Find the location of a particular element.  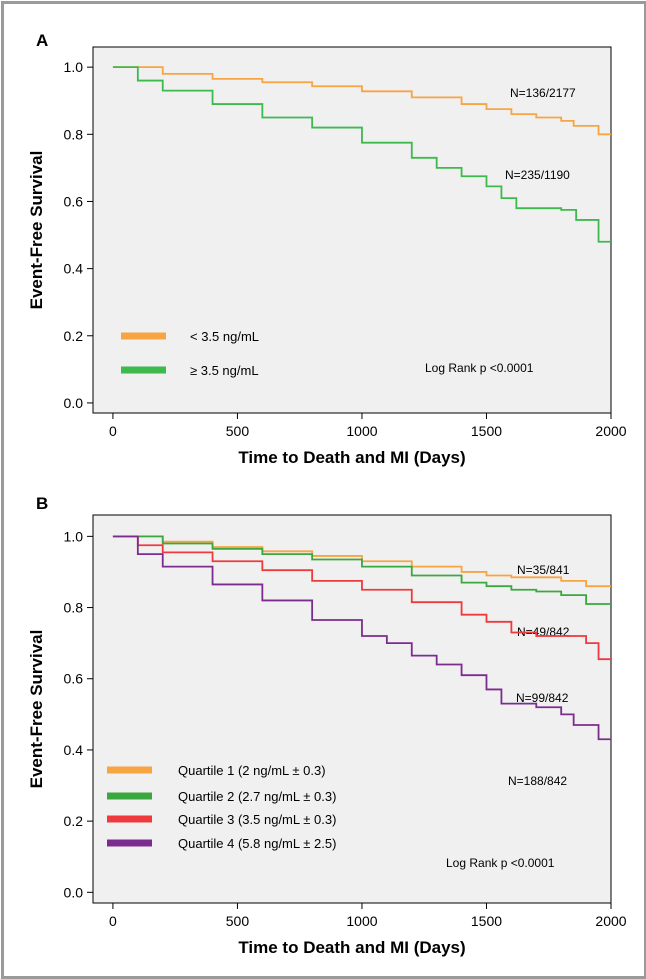

count-label-1: N=35/841 is located at coordinates (543, 570).